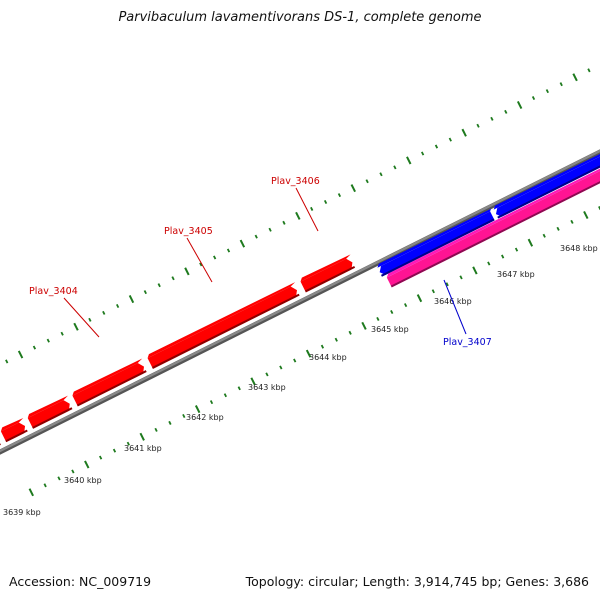 The image size is (600, 600). I want to click on scale-tick-label: 3641 kbp, so click(143, 448).